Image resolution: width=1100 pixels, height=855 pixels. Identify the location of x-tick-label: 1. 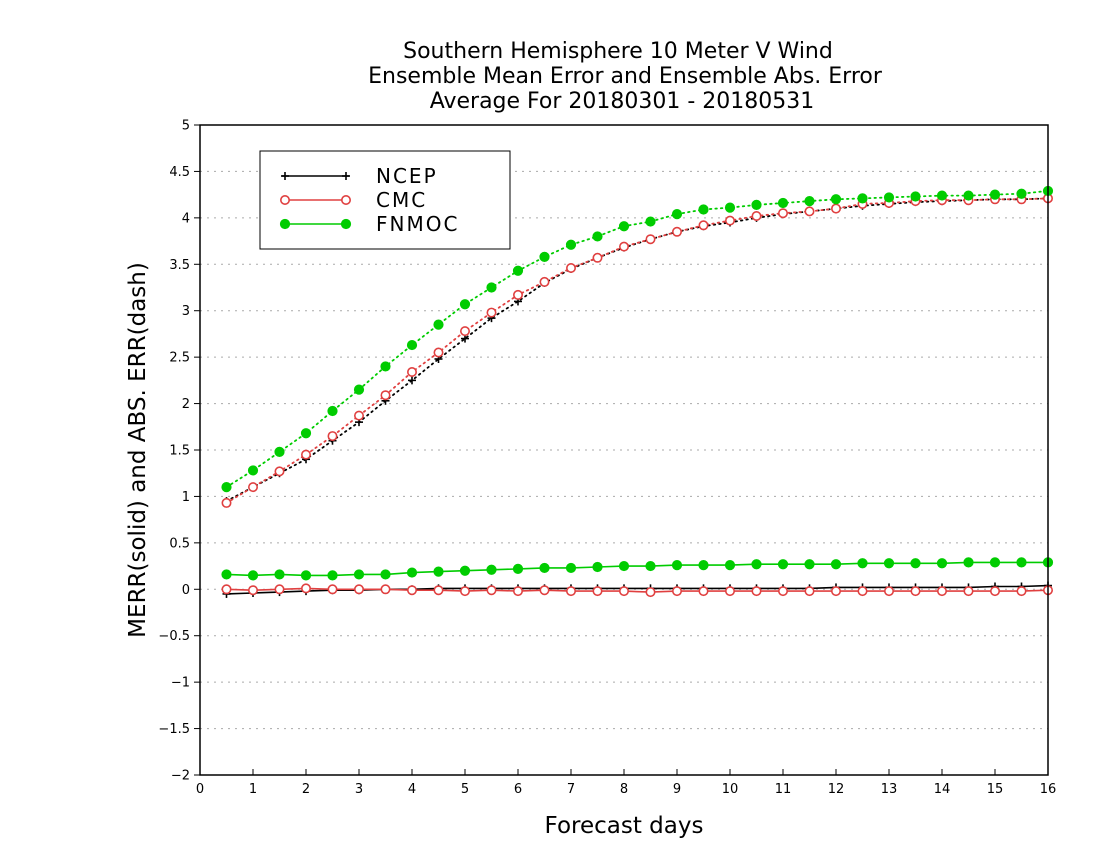
(253, 789).